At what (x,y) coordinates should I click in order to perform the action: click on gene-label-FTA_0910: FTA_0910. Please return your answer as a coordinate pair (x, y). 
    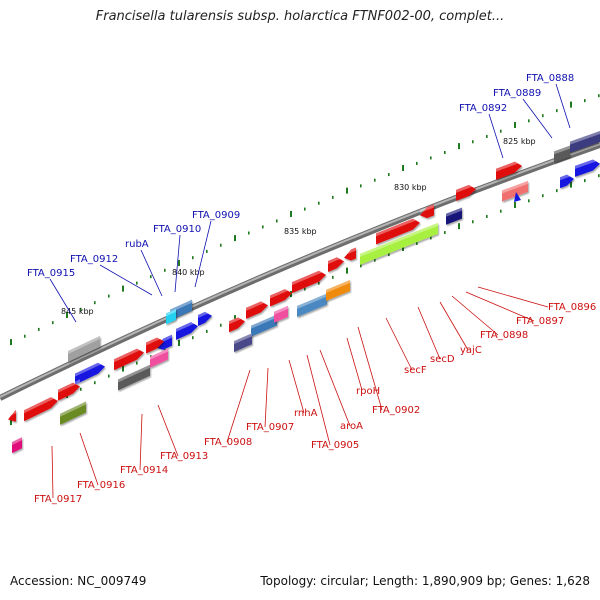
    Looking at the image, I should click on (177, 229).